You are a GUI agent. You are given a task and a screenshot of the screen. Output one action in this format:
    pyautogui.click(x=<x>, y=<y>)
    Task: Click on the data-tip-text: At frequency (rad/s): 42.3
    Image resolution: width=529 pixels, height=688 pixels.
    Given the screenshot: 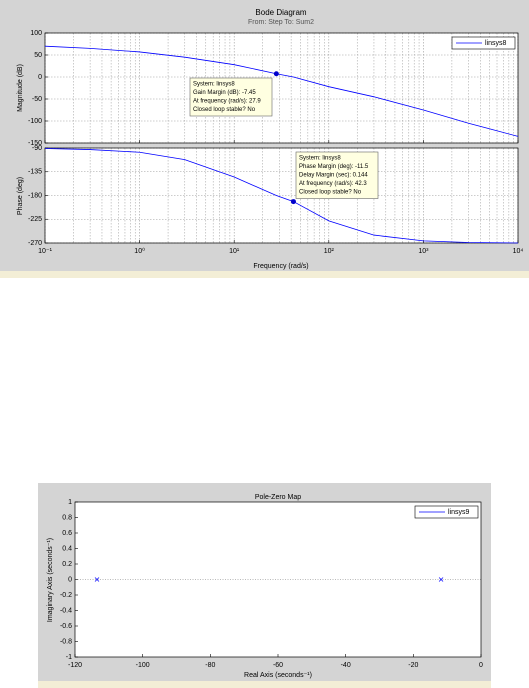 What is the action you would take?
    pyautogui.click(x=333, y=184)
    